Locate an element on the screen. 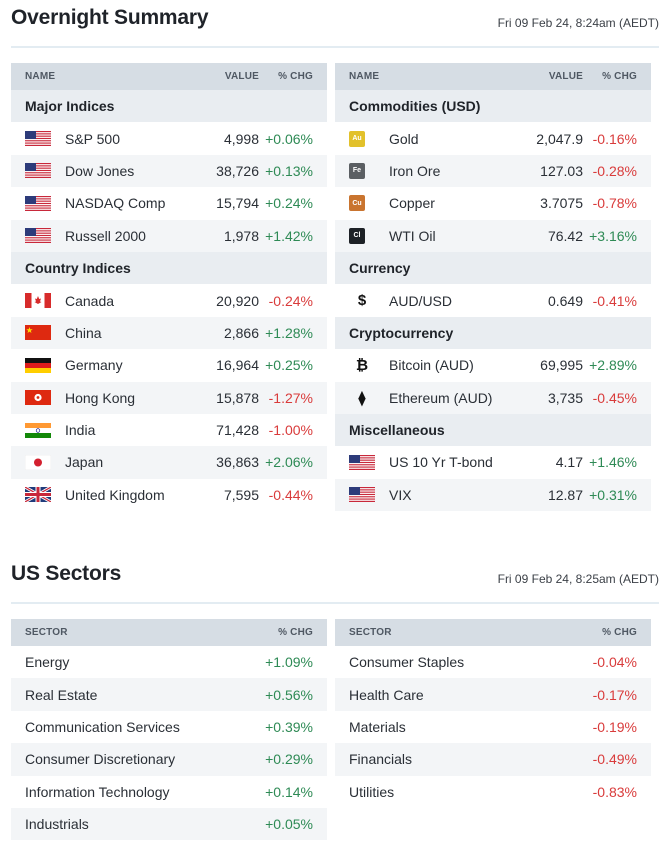 This screenshot has width=670, height=843. instrument-cell: Canada is located at coordinates (95, 301).